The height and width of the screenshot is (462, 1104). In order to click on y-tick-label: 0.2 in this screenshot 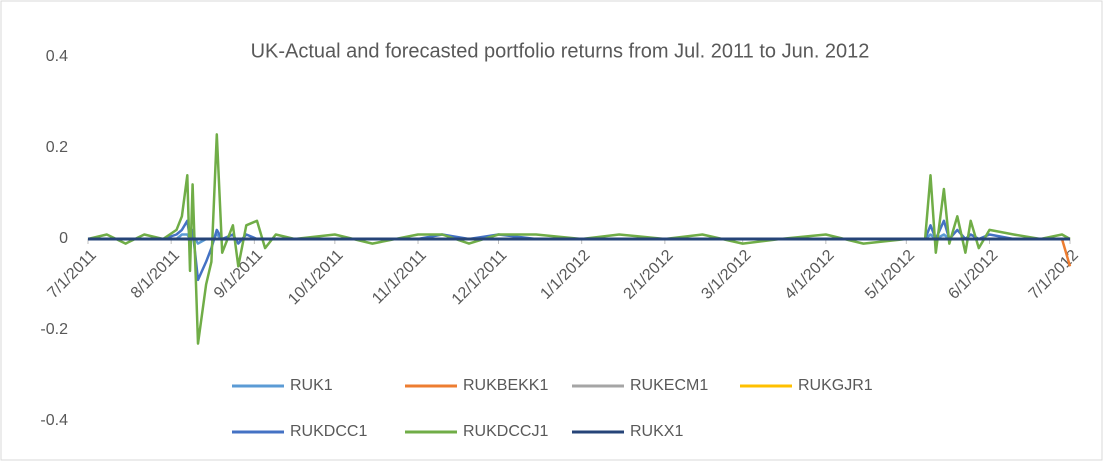, I will do `click(57, 147)`.